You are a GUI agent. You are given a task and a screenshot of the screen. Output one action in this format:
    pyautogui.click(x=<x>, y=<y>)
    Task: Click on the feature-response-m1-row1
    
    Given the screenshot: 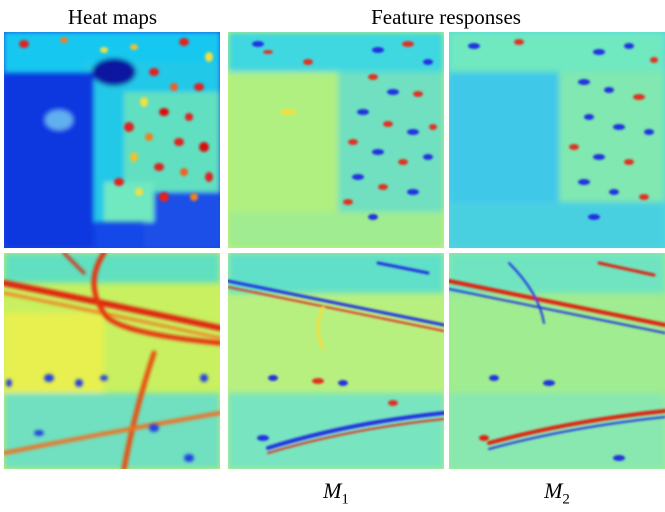 What is the action you would take?
    pyautogui.click(x=336, y=140)
    